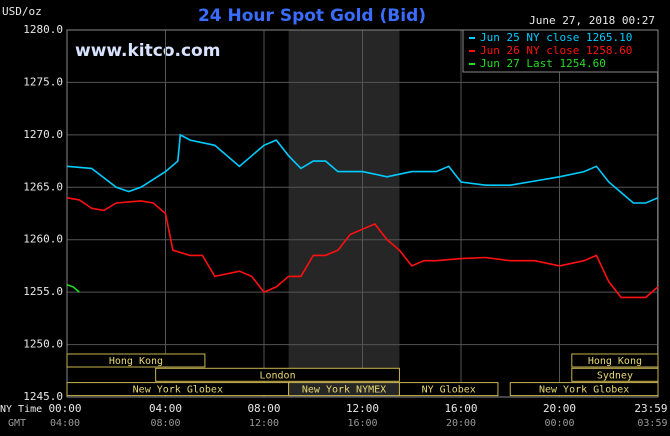 The image size is (670, 436). I want to click on session-shade, so click(344, 213).